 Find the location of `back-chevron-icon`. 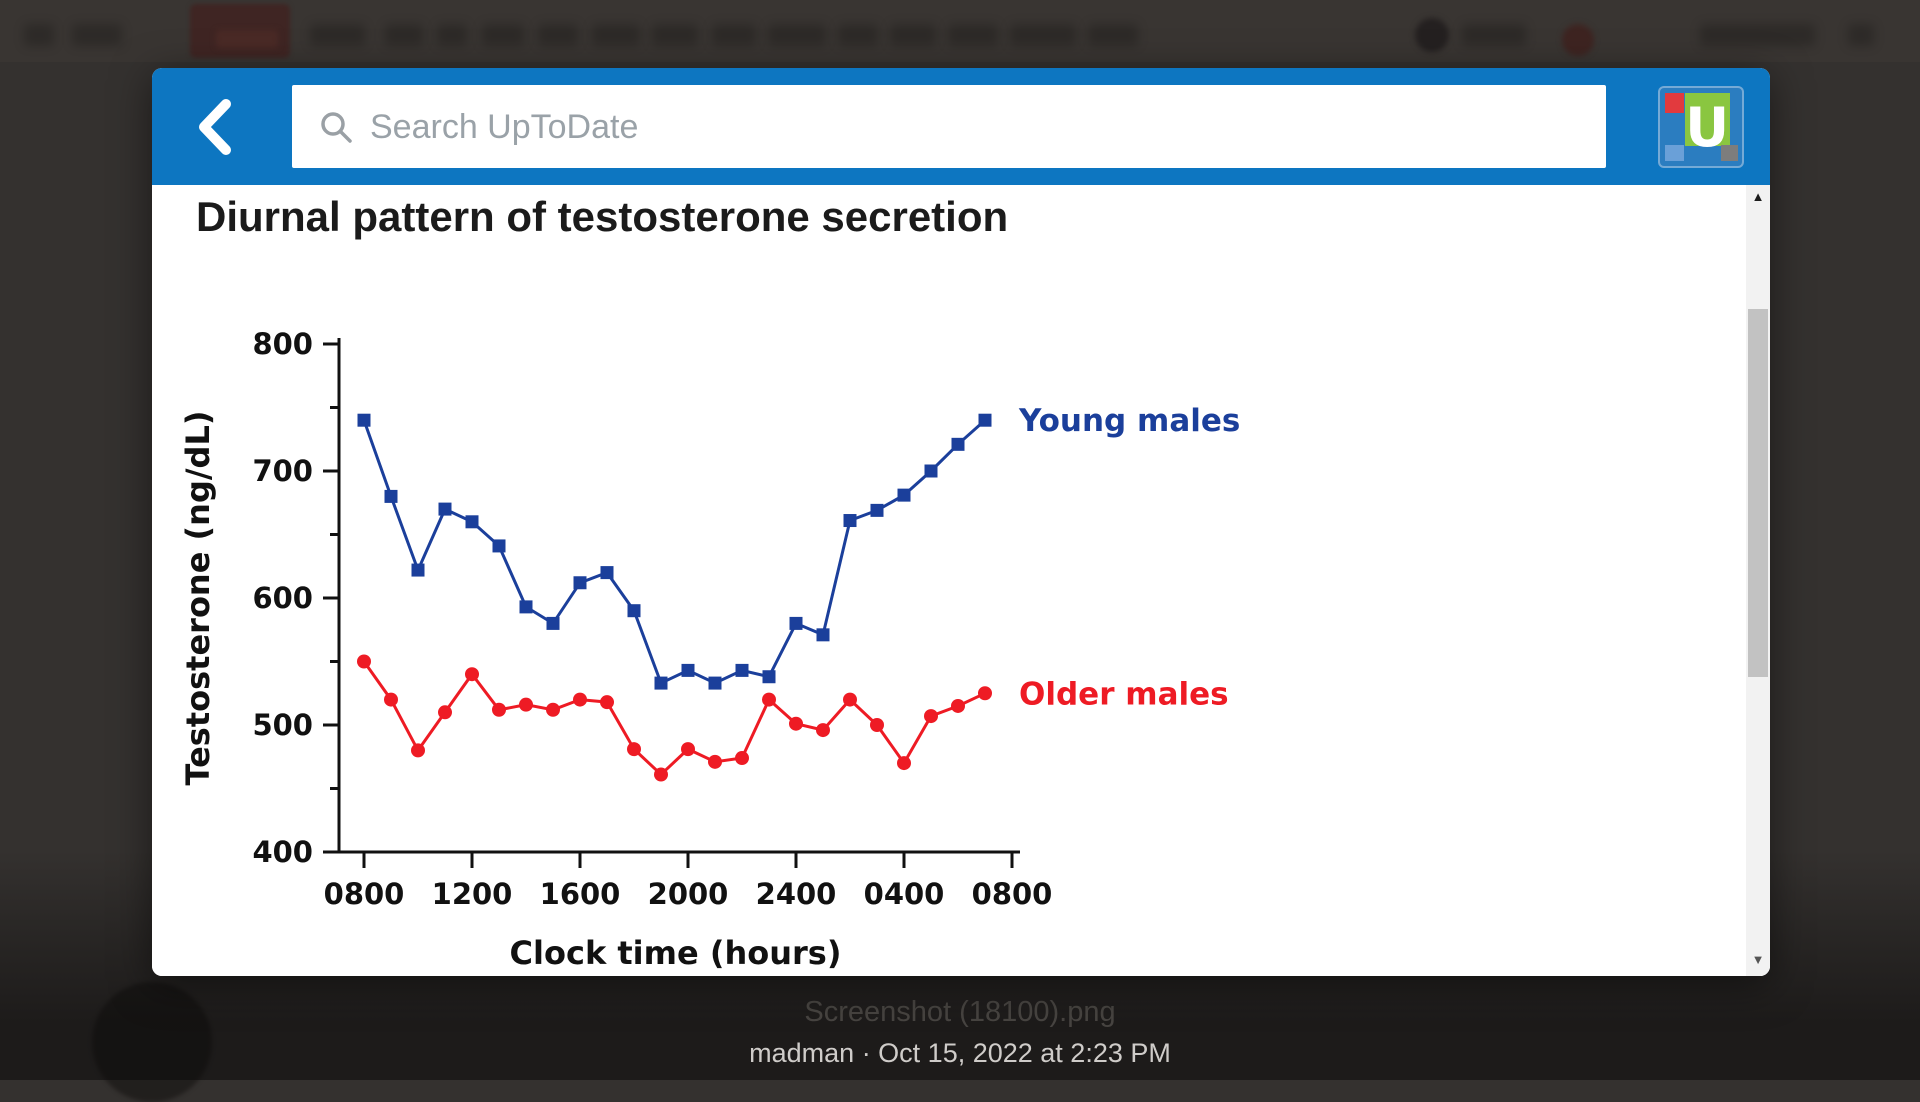

back-chevron-icon is located at coordinates (215, 127).